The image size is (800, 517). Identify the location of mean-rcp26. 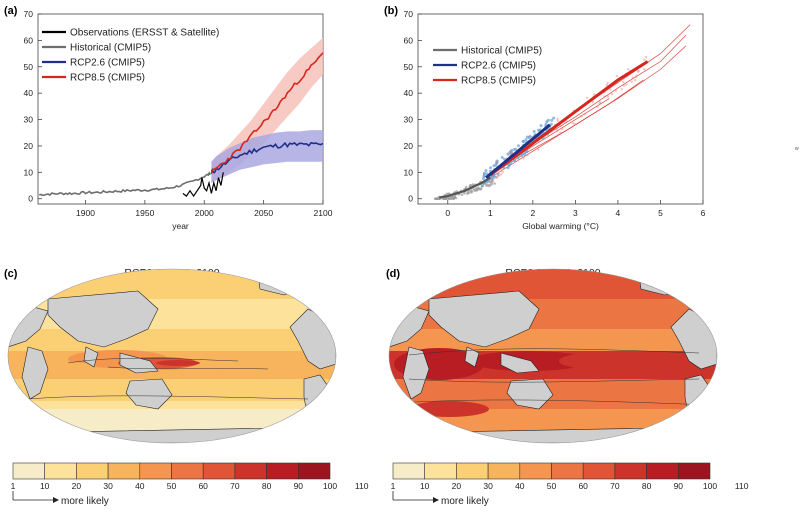
(518, 151).